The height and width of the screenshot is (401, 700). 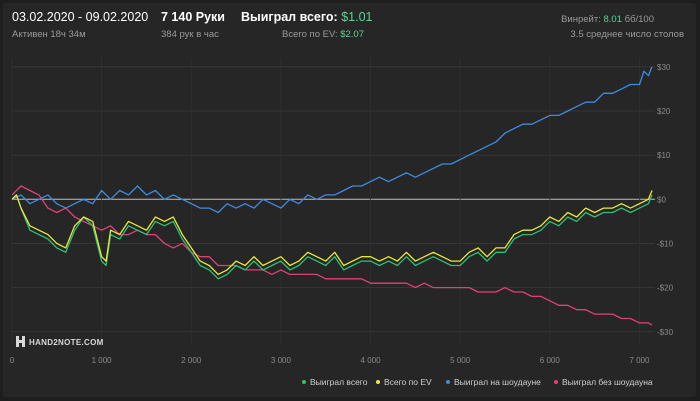 I want to click on hand2note-logo: HAND2NOTE.COM, so click(x=60, y=341).